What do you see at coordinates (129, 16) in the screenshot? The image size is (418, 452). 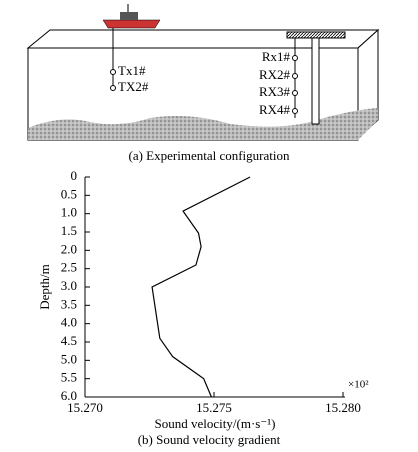 I see `ship-cabin` at bounding box center [129, 16].